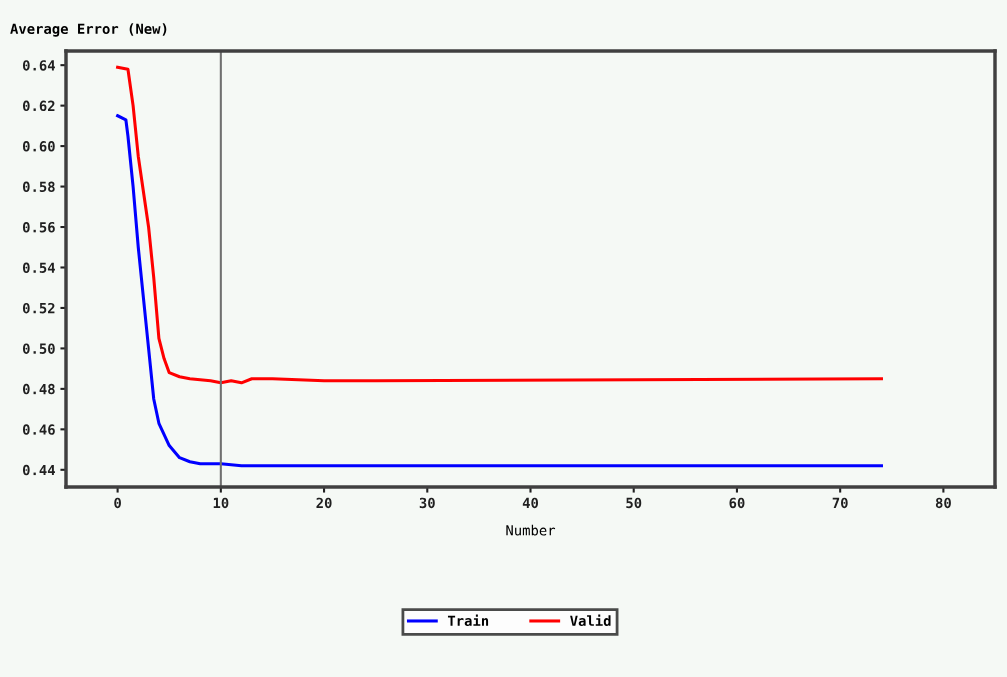  I want to click on legend-label: Valid, so click(590, 620).